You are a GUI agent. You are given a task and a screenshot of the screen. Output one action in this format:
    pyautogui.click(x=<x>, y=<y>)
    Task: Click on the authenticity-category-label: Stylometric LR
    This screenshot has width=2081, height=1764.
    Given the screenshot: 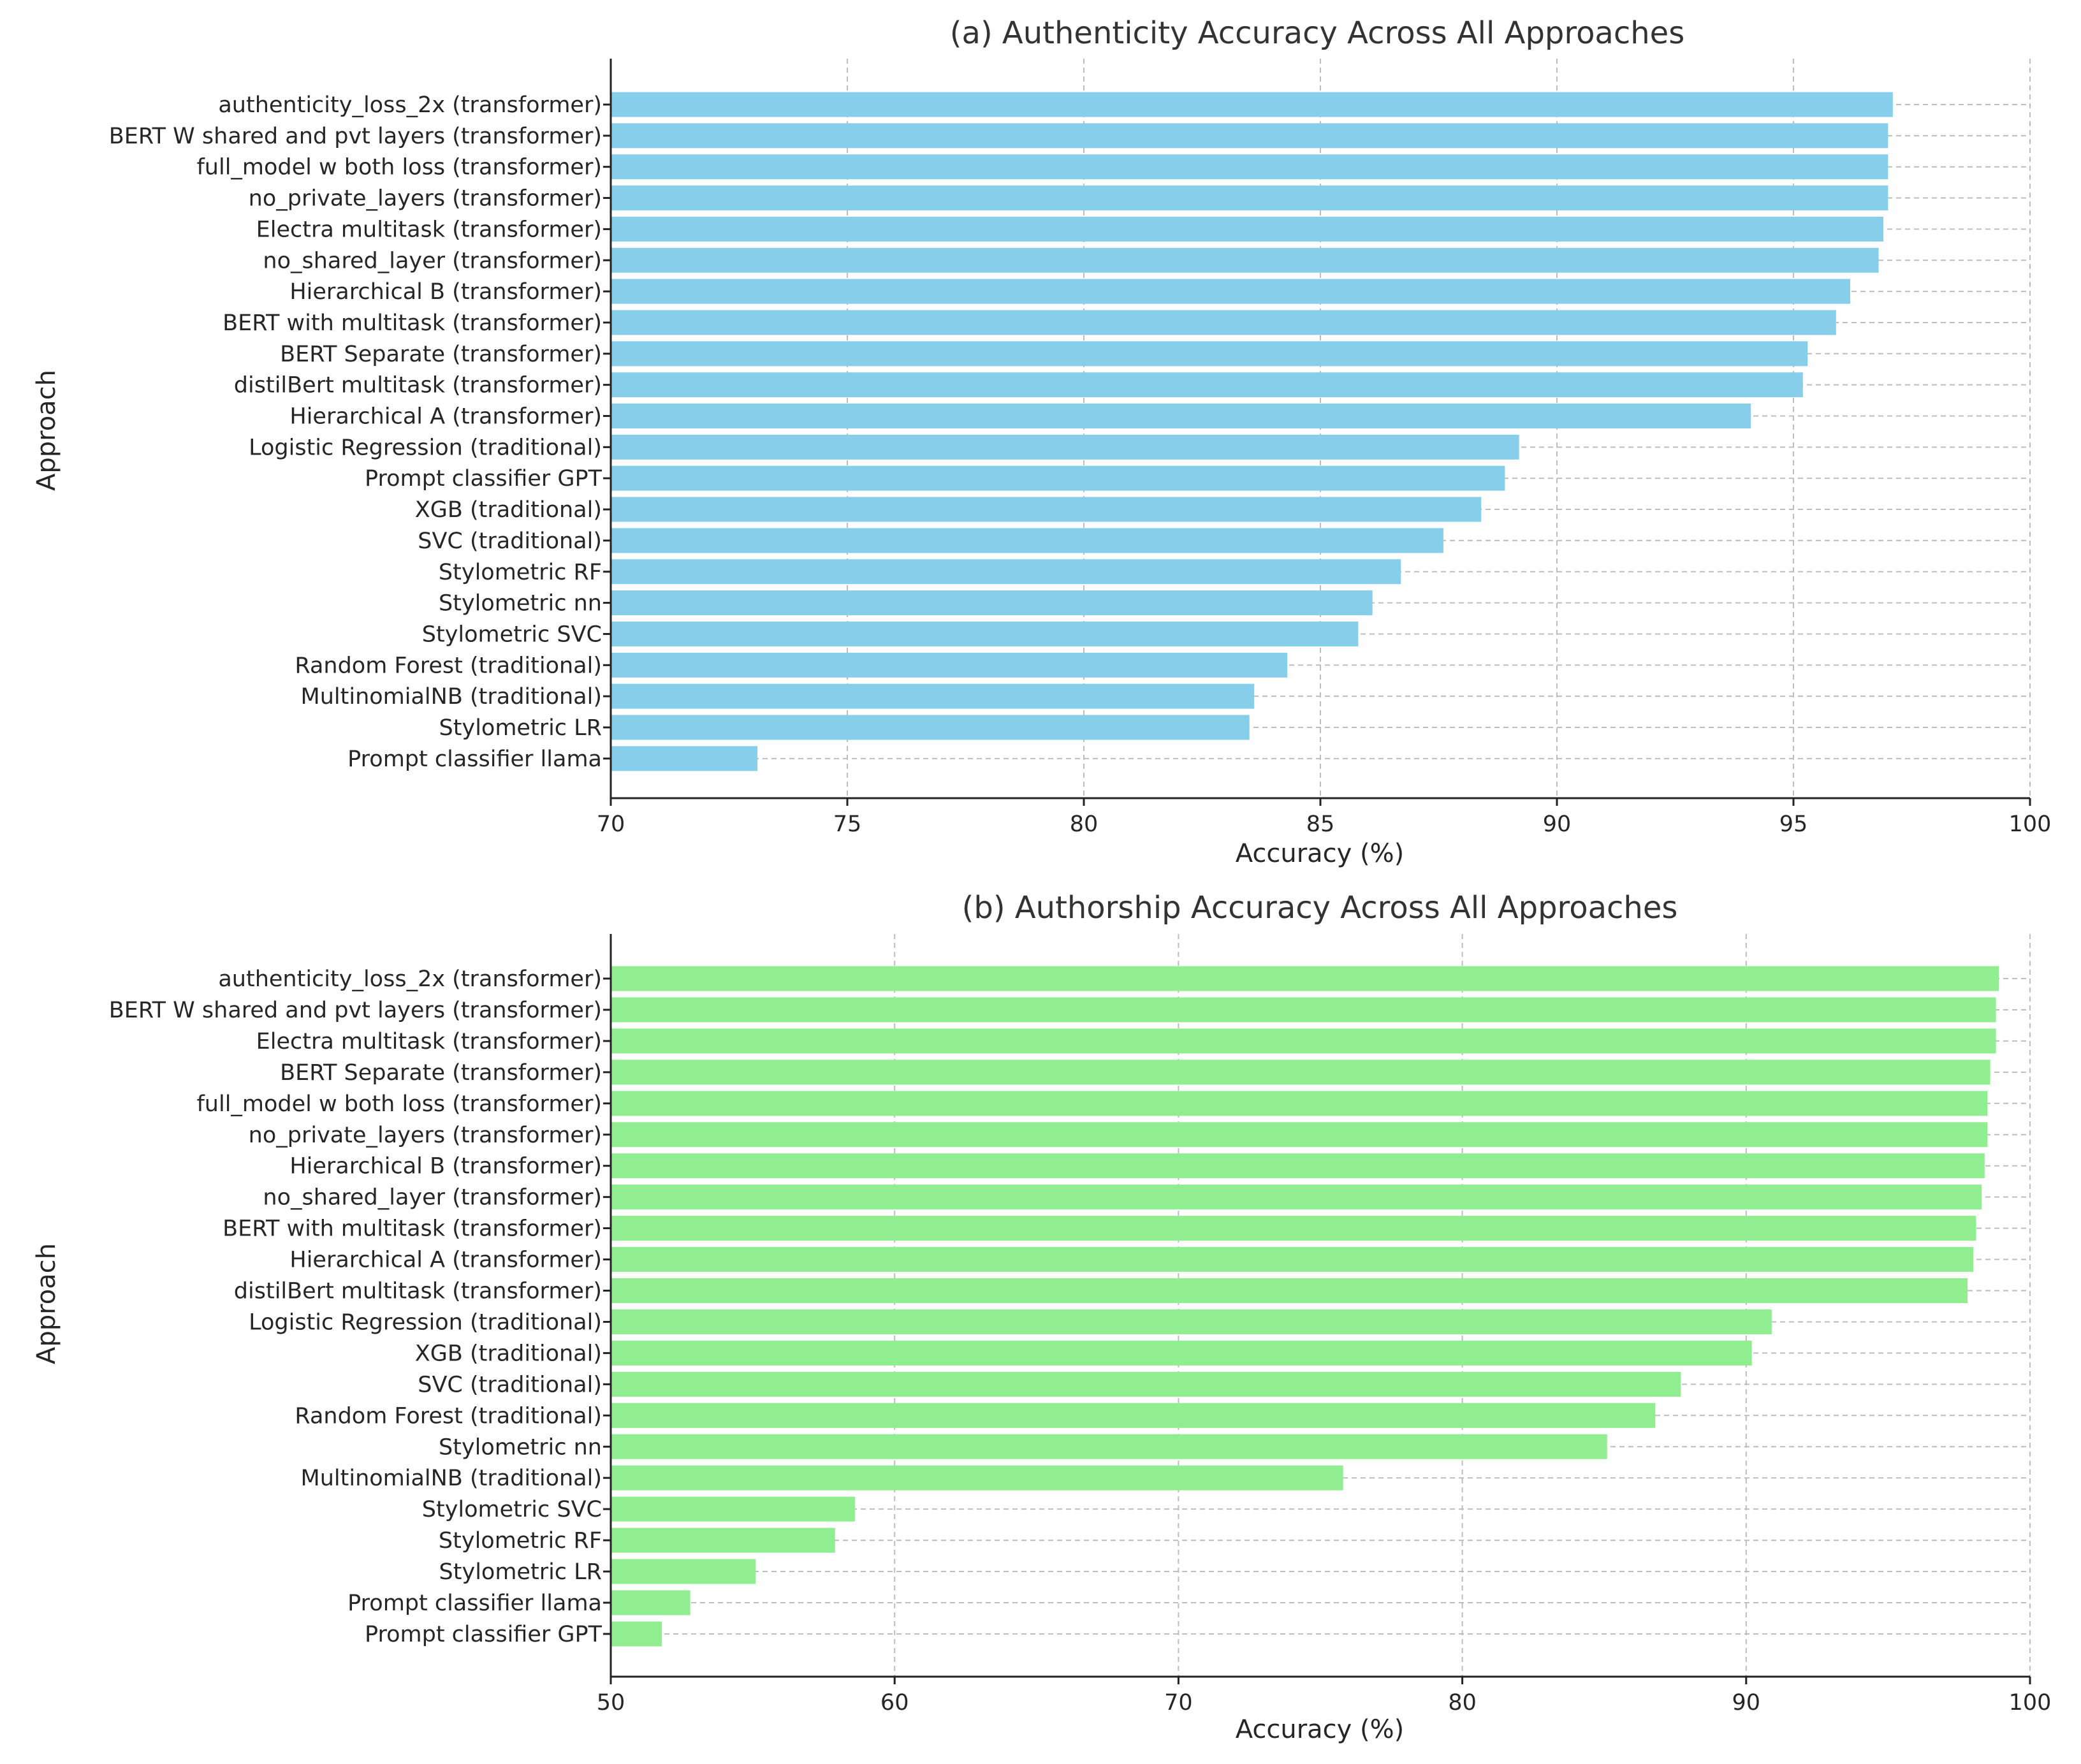 What is the action you would take?
    pyautogui.click(x=520, y=728)
    